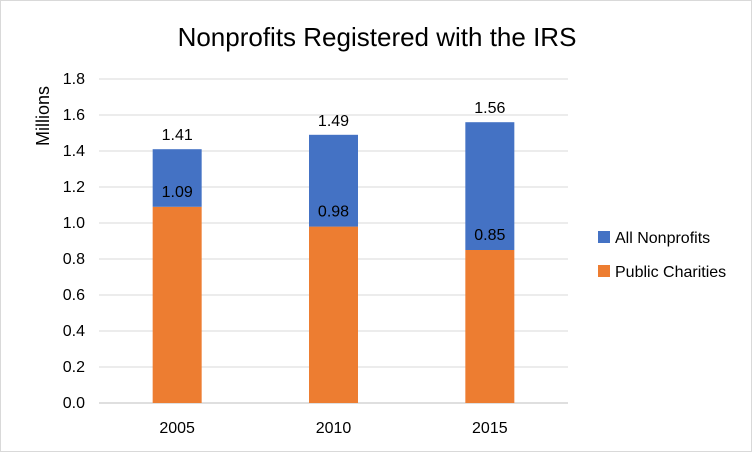  Describe the element at coordinates (74, 367) in the screenshot. I see `y-tick-label: 0.2` at that location.